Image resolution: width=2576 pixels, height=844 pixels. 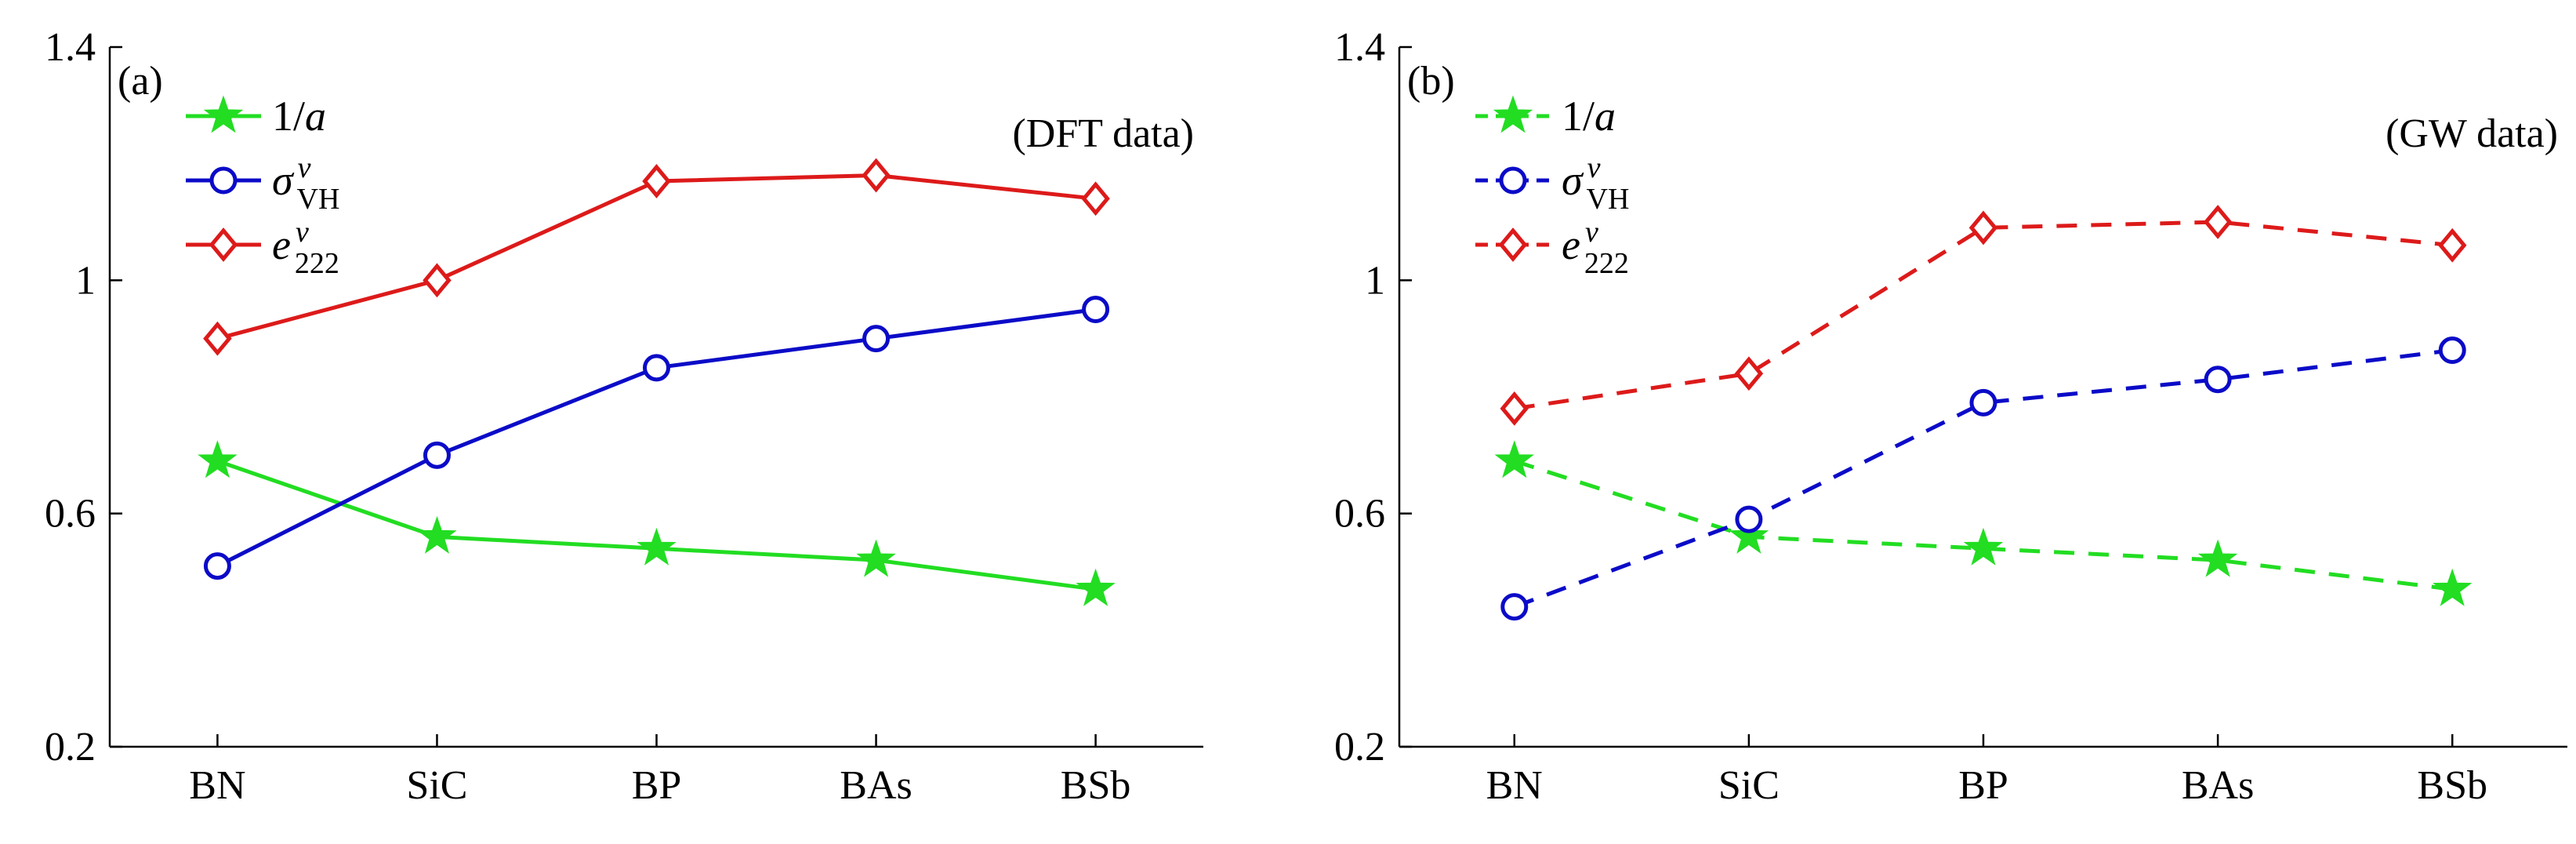 What do you see at coordinates (2472, 133) in the screenshot?
I see `panel-annotation: (GW data)` at bounding box center [2472, 133].